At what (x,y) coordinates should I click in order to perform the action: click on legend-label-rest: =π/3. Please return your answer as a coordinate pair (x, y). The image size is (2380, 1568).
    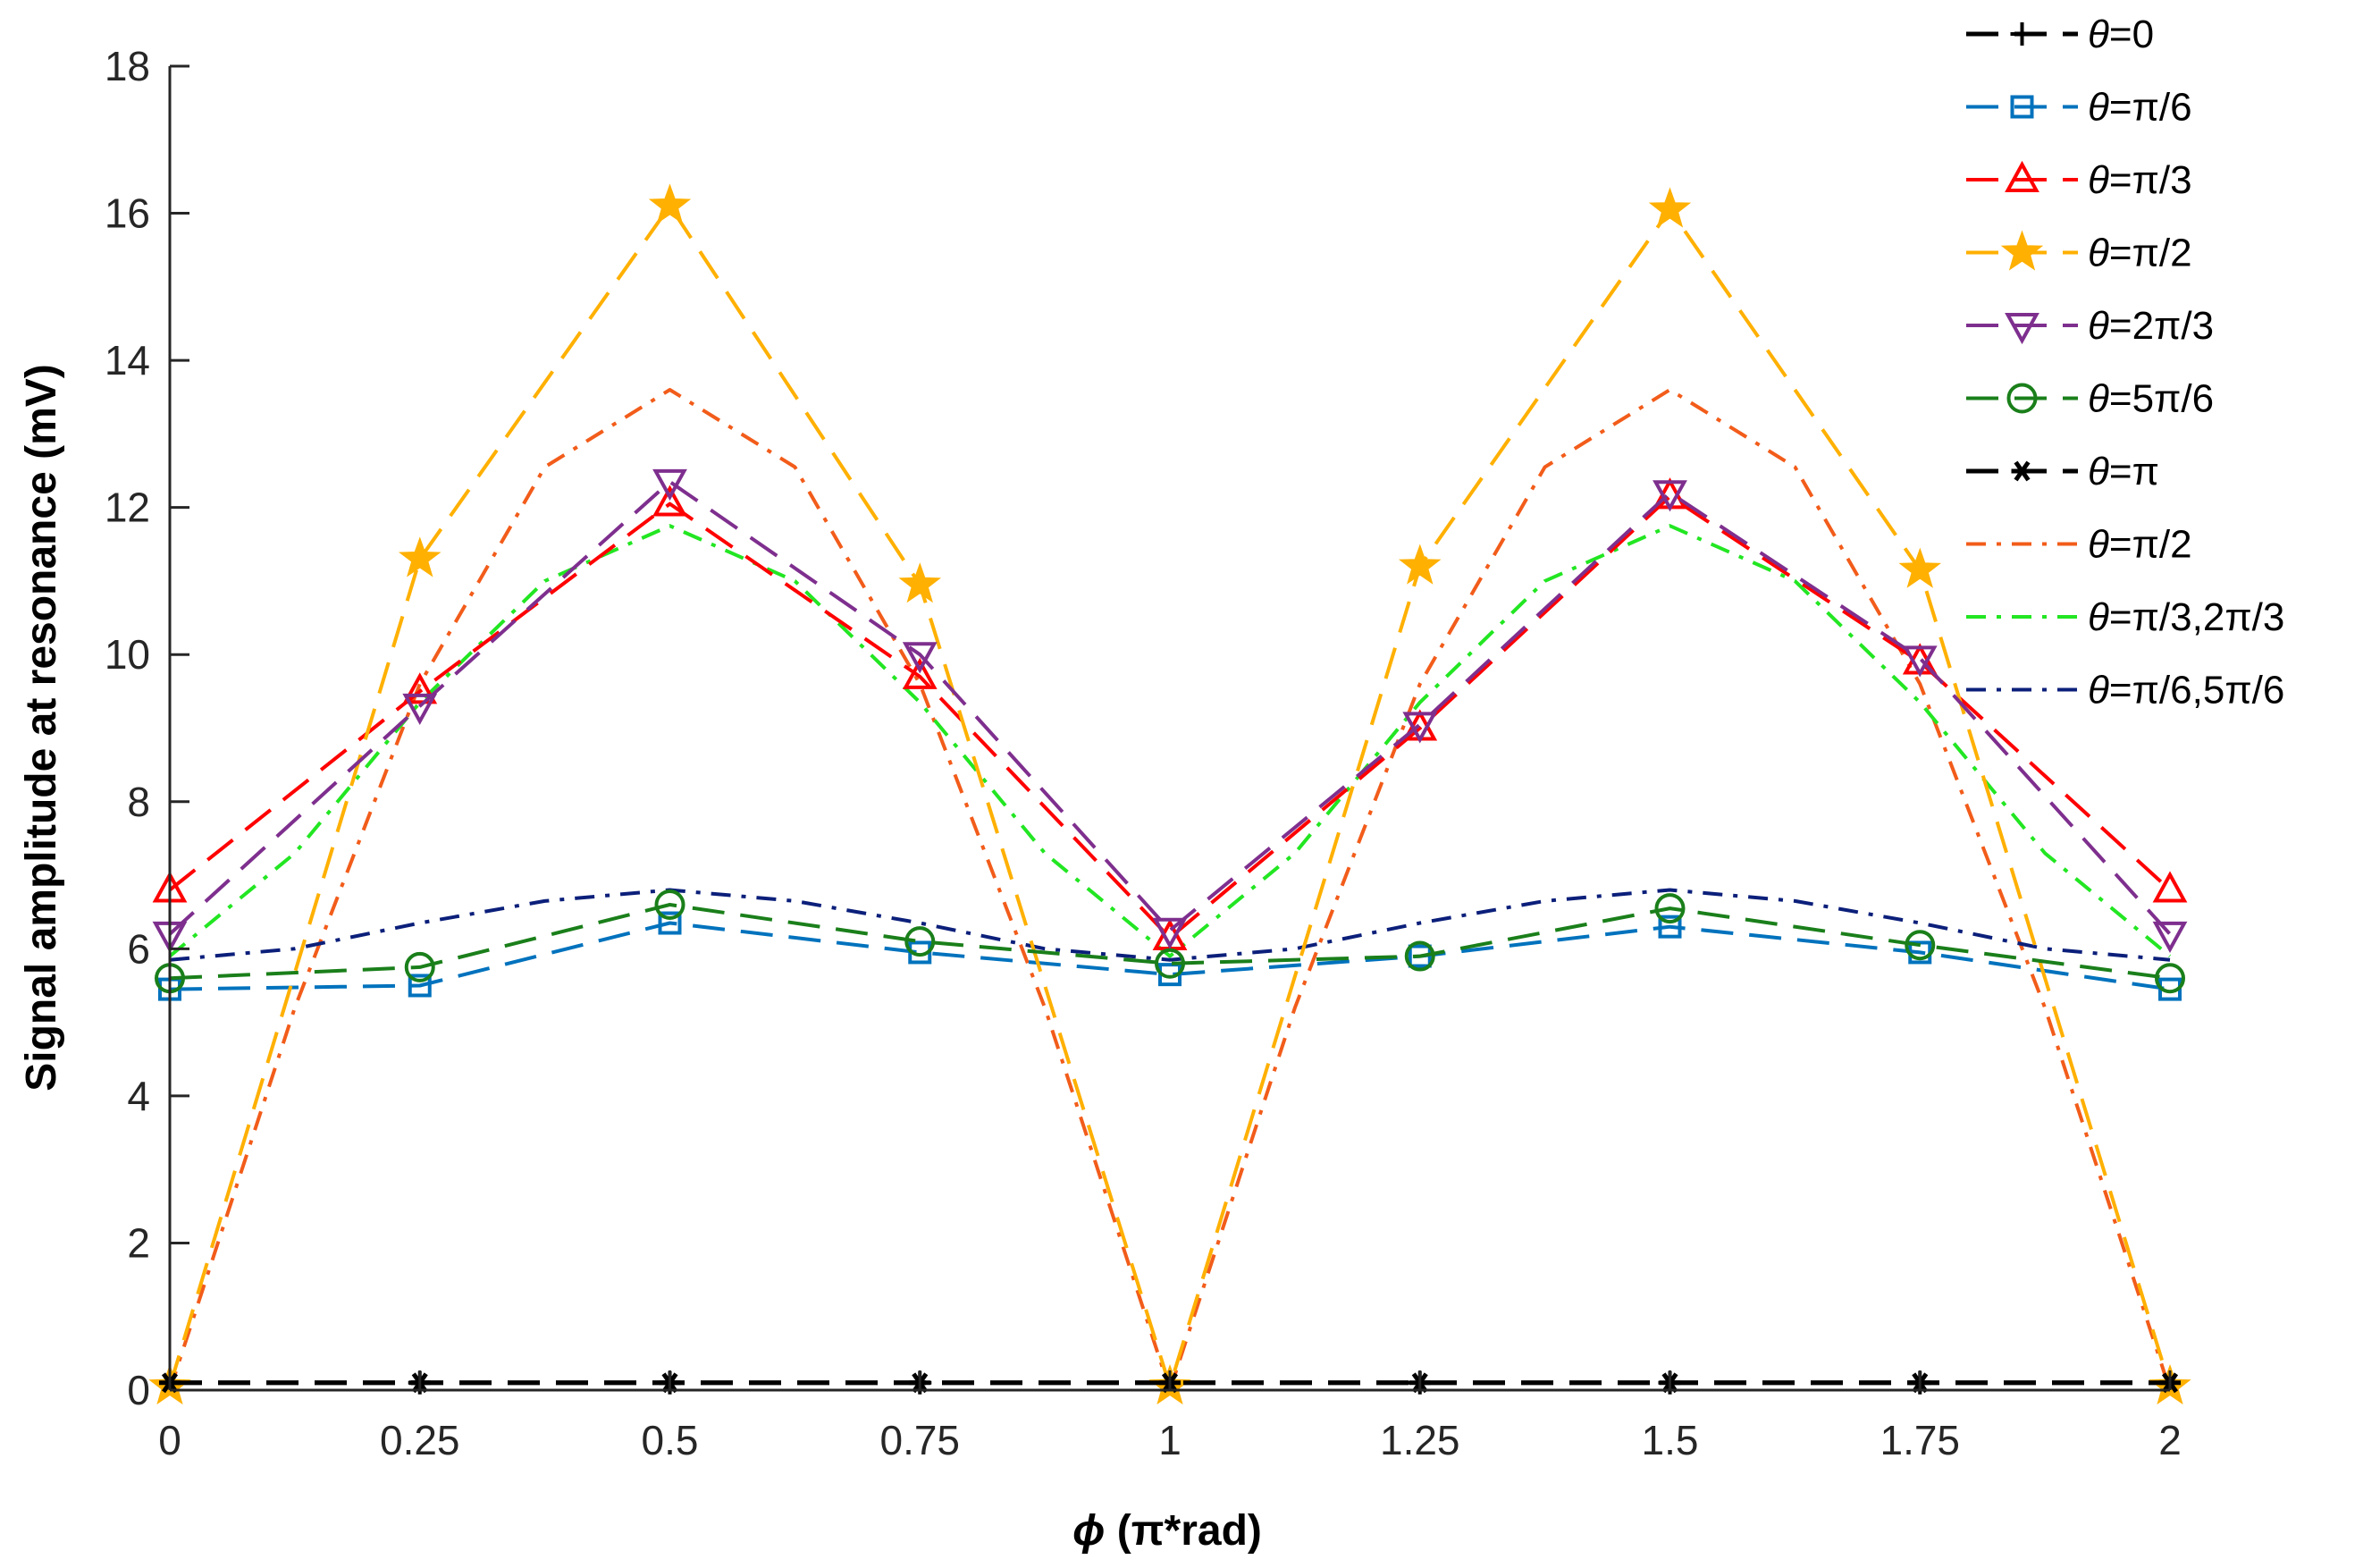
    Looking at the image, I should click on (2150, 180).